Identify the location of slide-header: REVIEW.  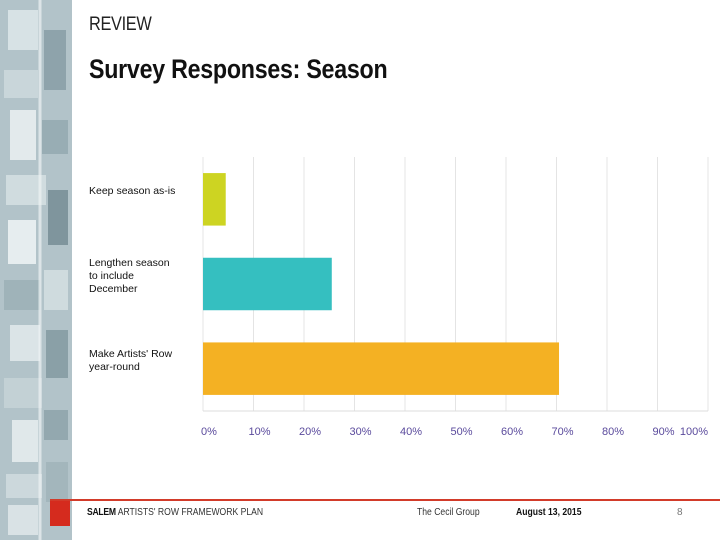
(389, 25).